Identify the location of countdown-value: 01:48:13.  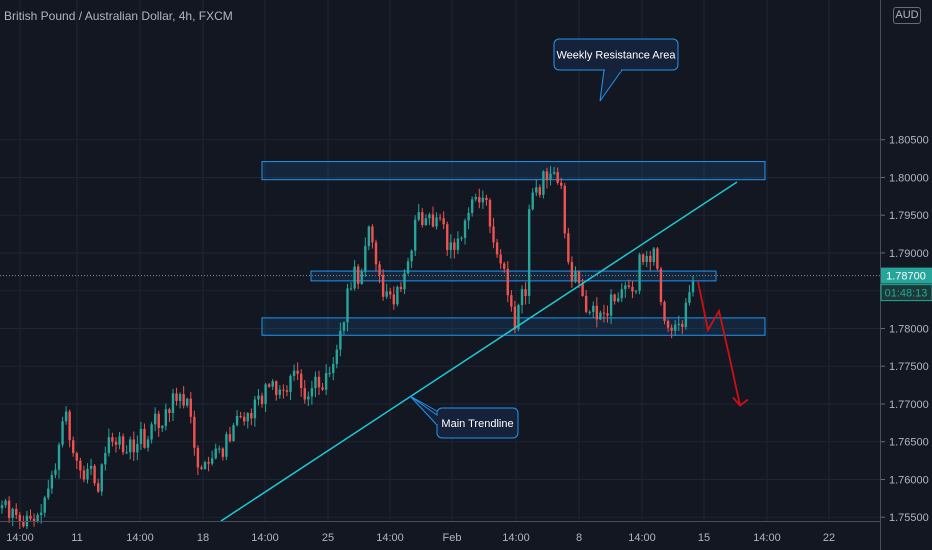
(906, 294).